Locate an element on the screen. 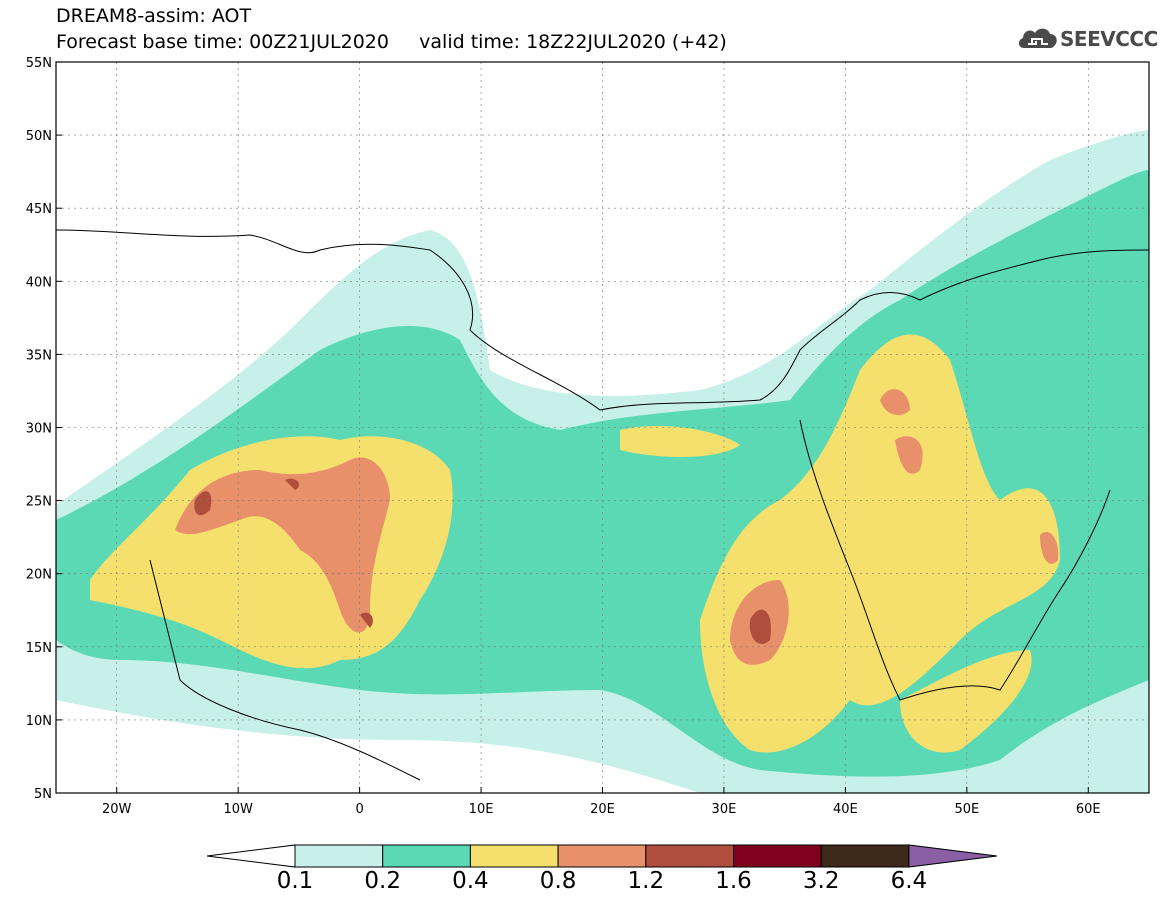  colorbar-label: 0.4 is located at coordinates (470, 881).